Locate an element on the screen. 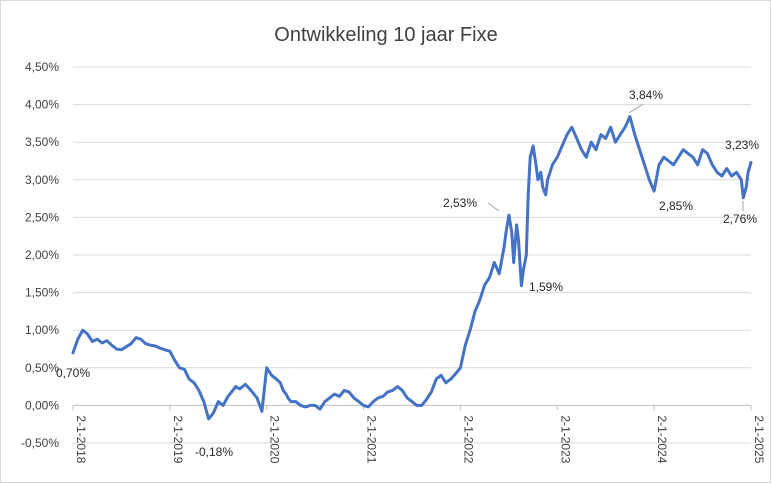  data-label: 2,85% is located at coordinates (676, 206).